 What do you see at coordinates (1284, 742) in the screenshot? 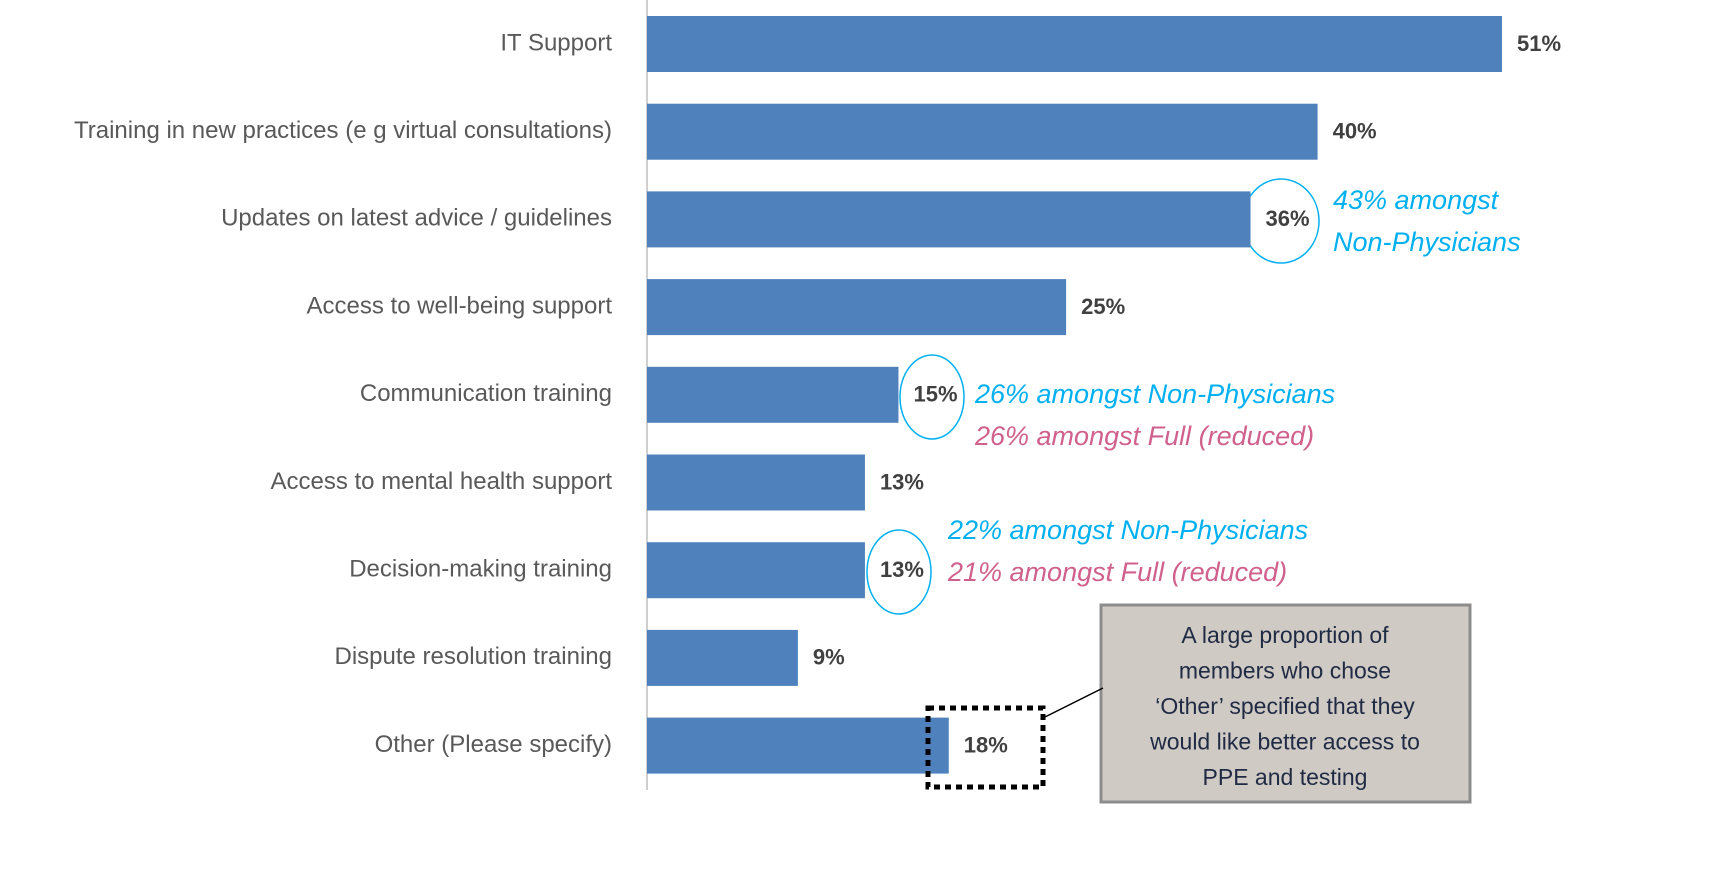
I see `callout-text: would like better access to` at bounding box center [1284, 742].